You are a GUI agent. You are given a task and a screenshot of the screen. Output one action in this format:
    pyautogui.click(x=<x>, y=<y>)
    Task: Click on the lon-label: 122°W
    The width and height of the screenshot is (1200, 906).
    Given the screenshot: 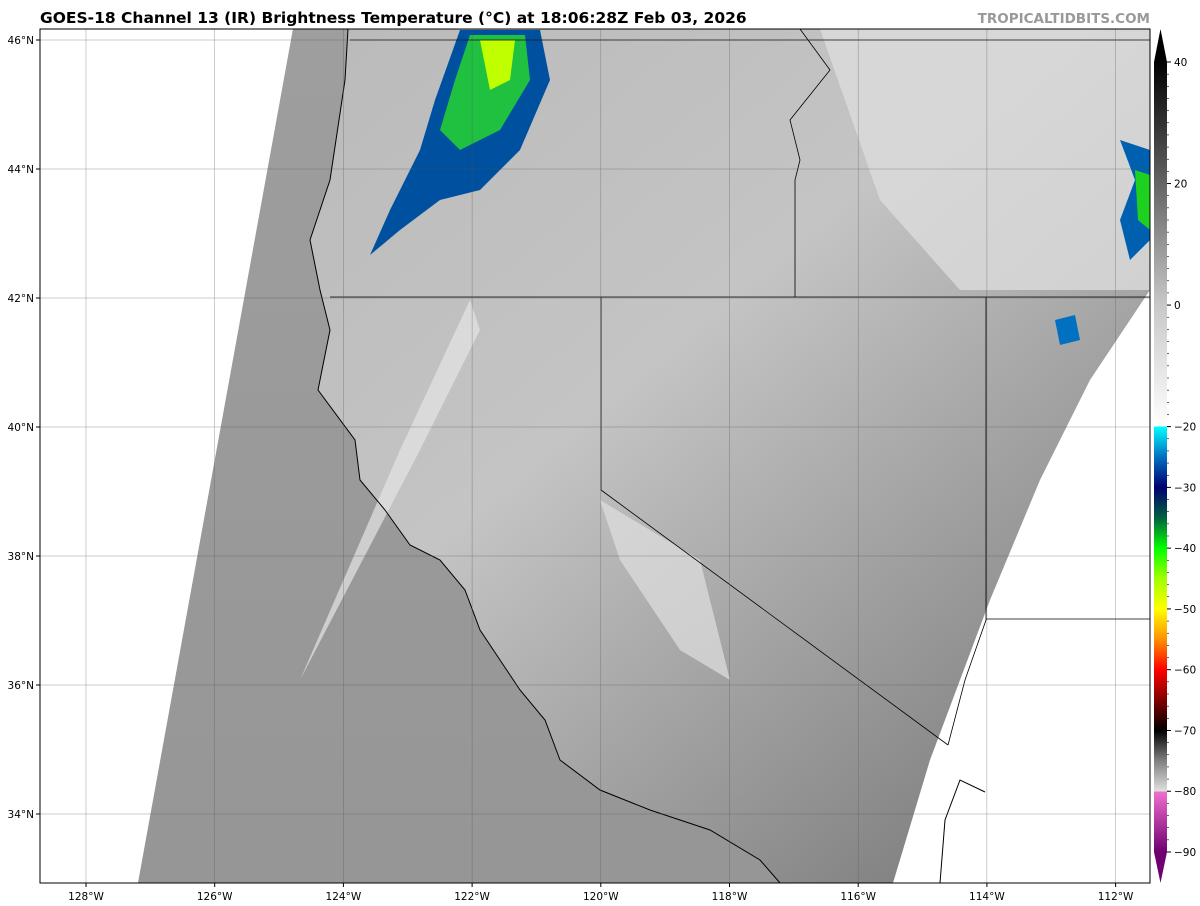 What is the action you would take?
    pyautogui.click(x=472, y=897)
    